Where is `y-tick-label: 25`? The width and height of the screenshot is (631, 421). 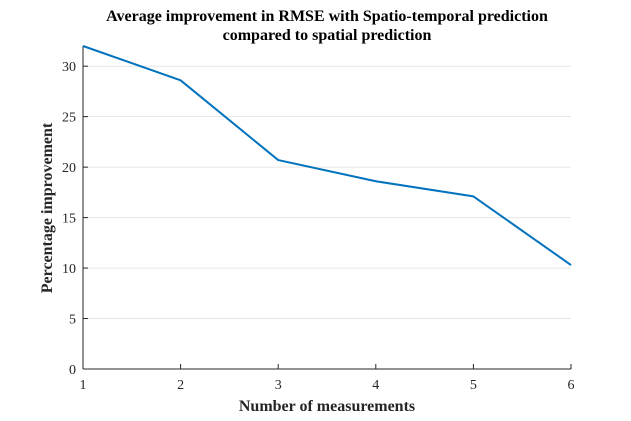 y-tick-label: 25 is located at coordinates (69, 118).